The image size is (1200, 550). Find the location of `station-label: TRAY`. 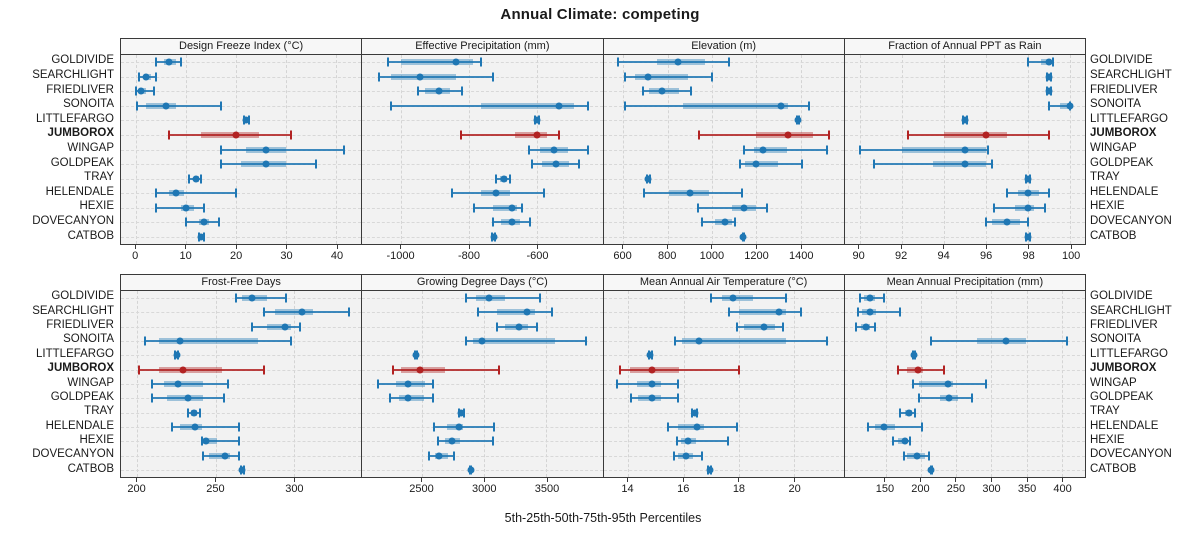

station-label: TRAY is located at coordinates (99, 411).